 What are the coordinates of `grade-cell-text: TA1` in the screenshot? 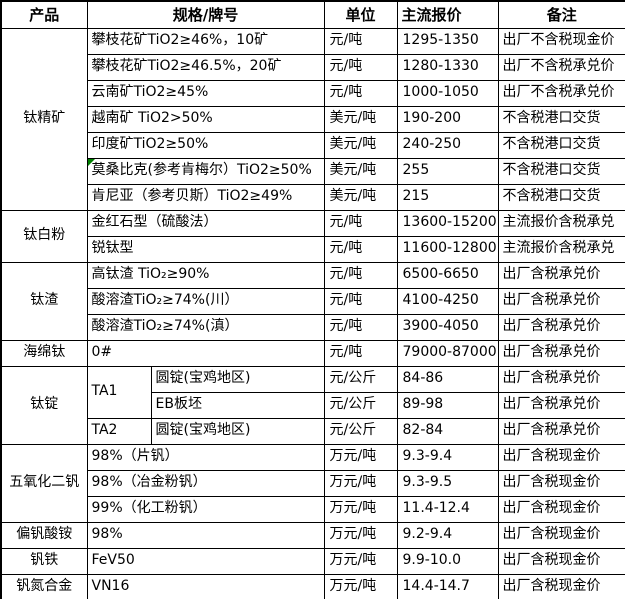 It's located at (104, 391).